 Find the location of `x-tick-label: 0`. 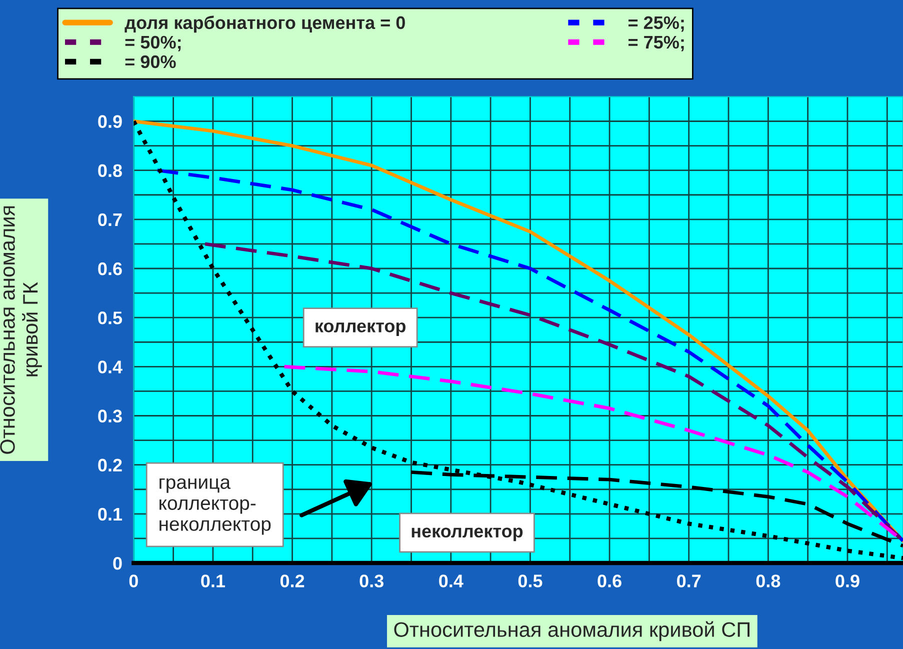

x-tick-label: 0 is located at coordinates (133, 581).